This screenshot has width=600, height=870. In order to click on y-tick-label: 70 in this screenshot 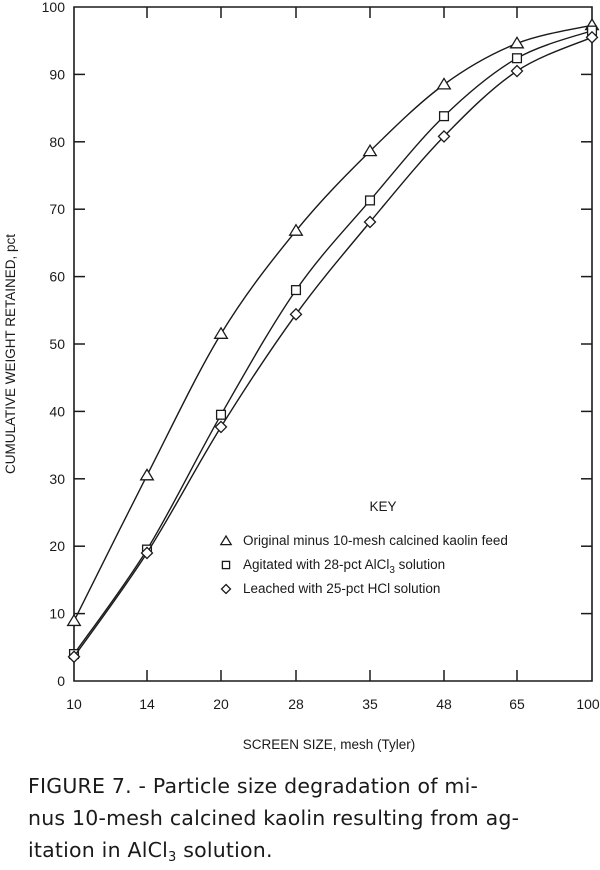, I will do `click(57, 209)`.